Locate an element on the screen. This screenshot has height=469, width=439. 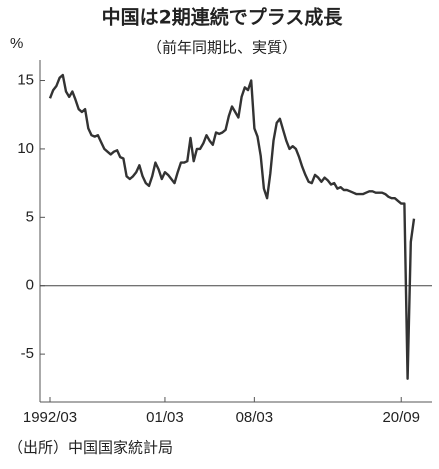
y-unit: % is located at coordinates (16, 43).